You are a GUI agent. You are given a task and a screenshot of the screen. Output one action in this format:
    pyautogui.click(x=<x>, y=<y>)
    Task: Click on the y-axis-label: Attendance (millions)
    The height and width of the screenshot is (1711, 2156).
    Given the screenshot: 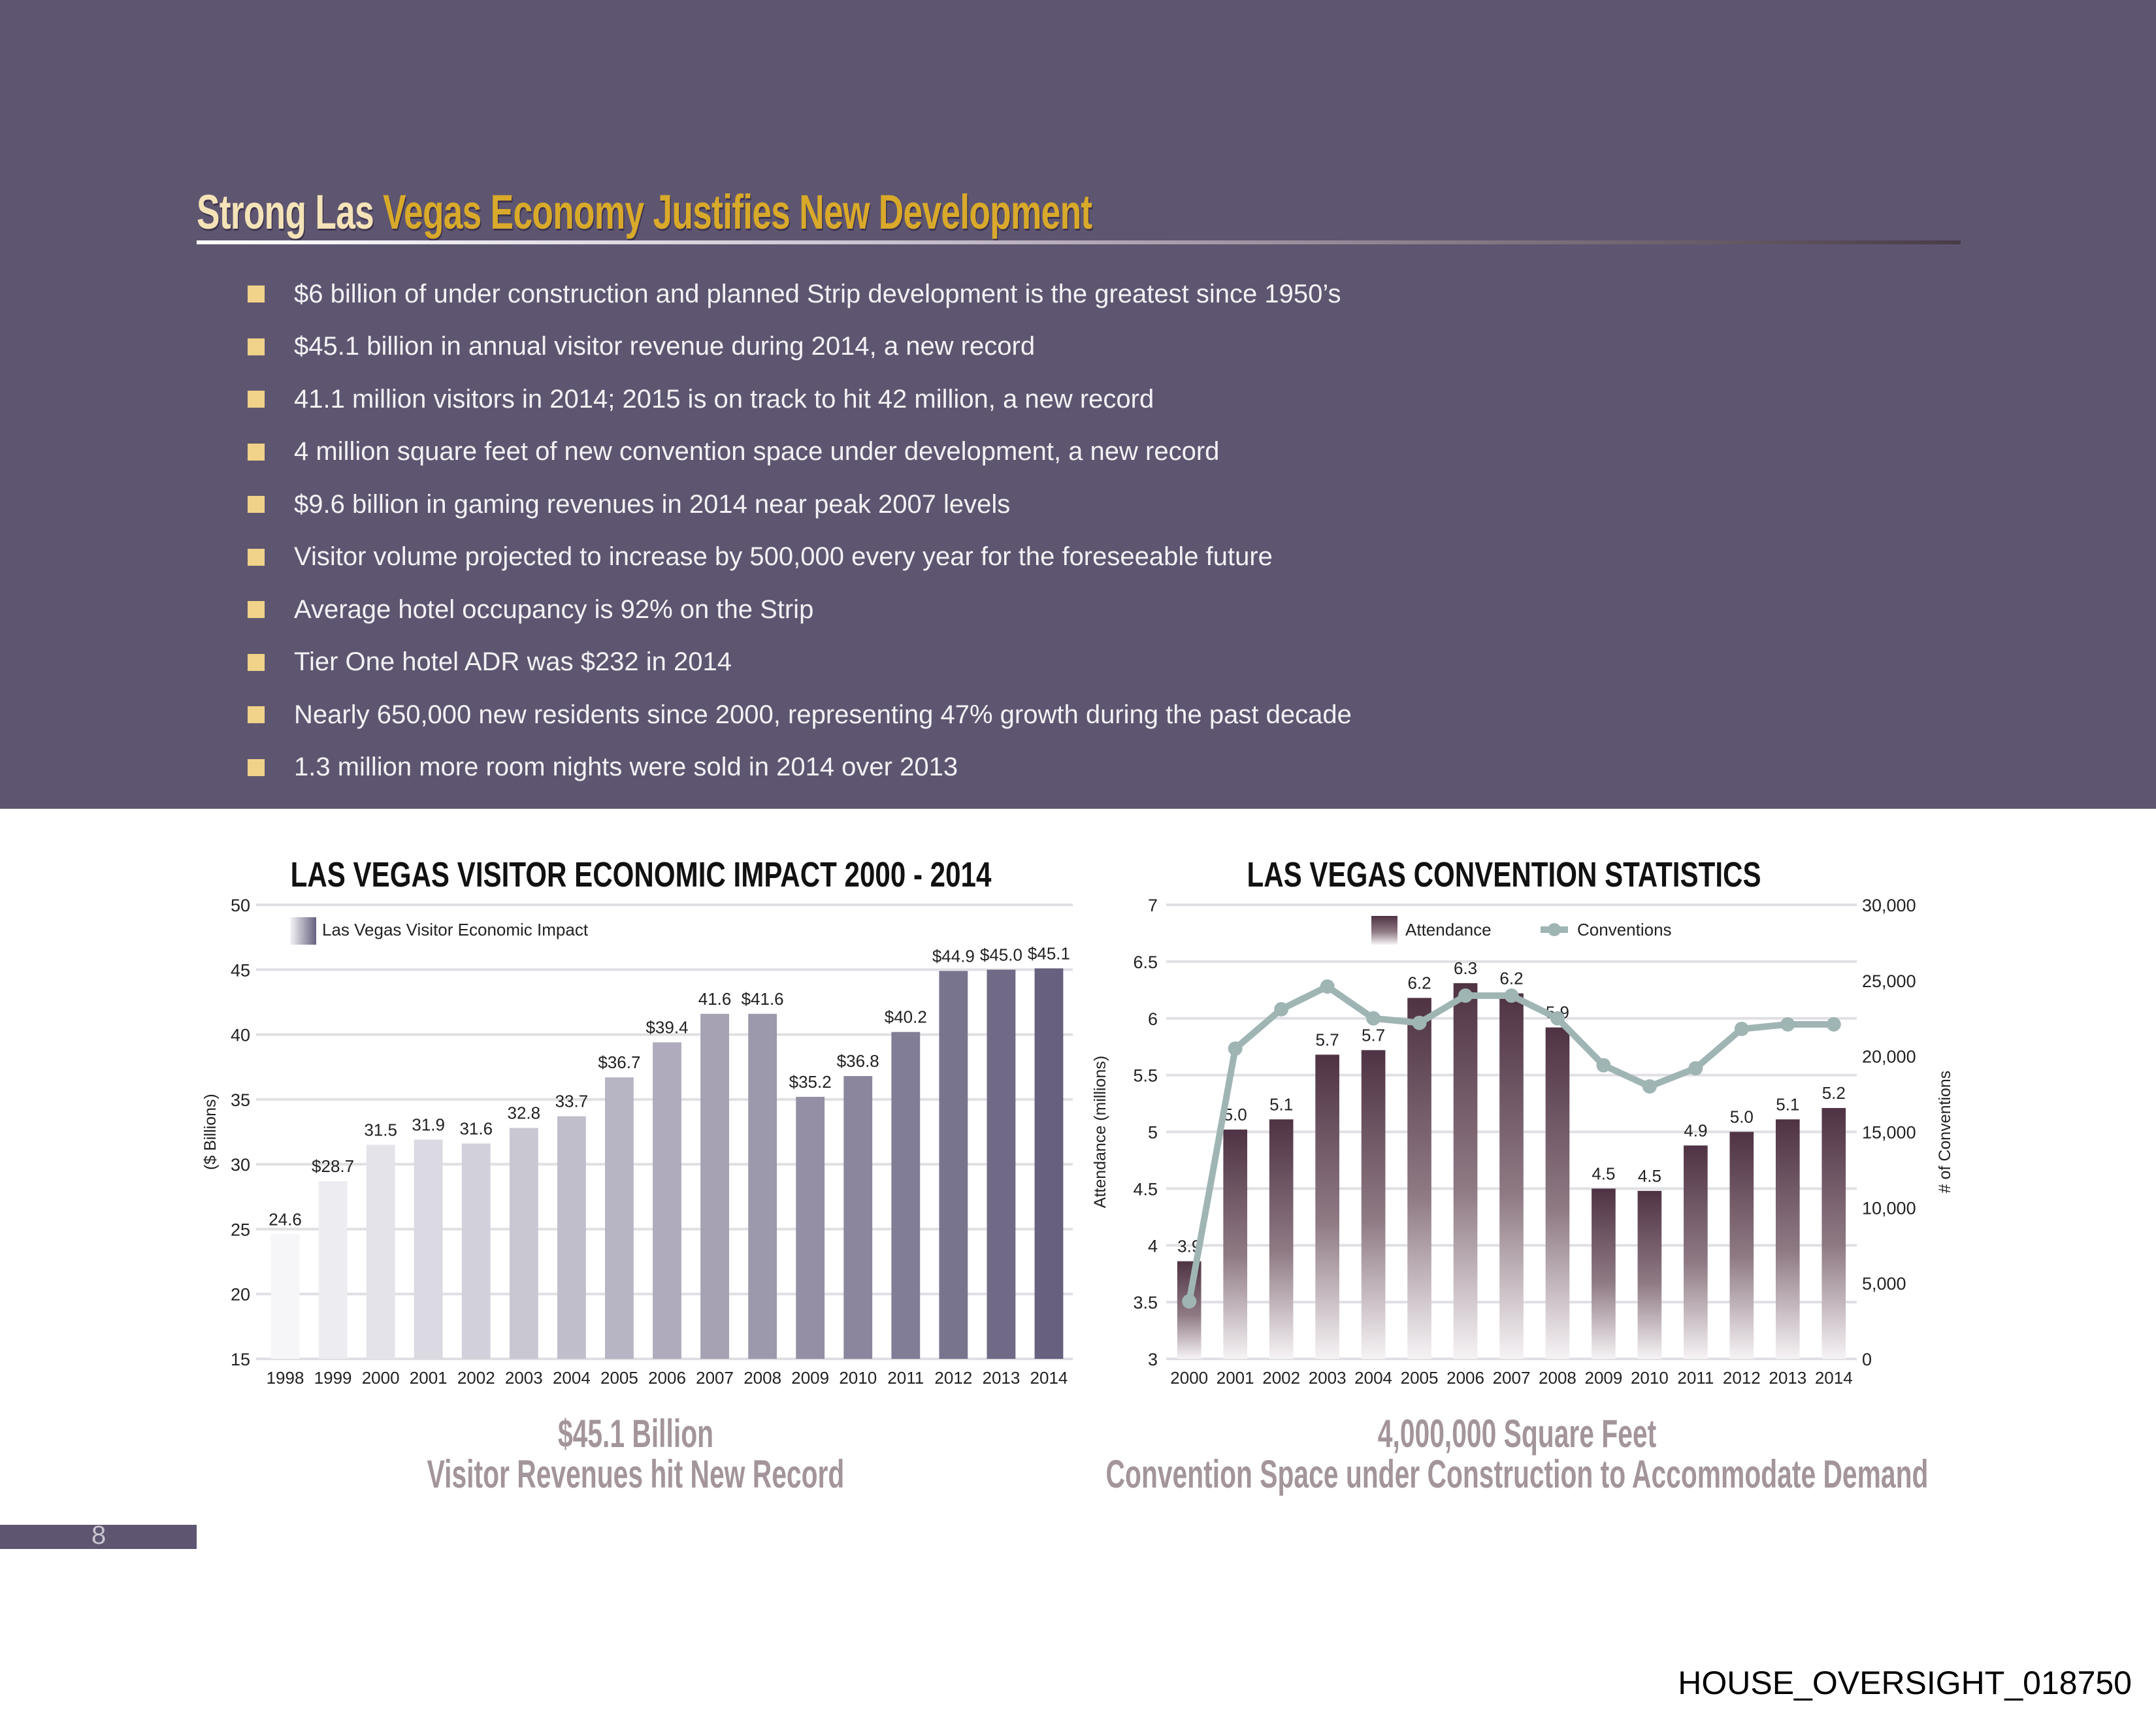 What is the action you would take?
    pyautogui.click(x=1100, y=1132)
    